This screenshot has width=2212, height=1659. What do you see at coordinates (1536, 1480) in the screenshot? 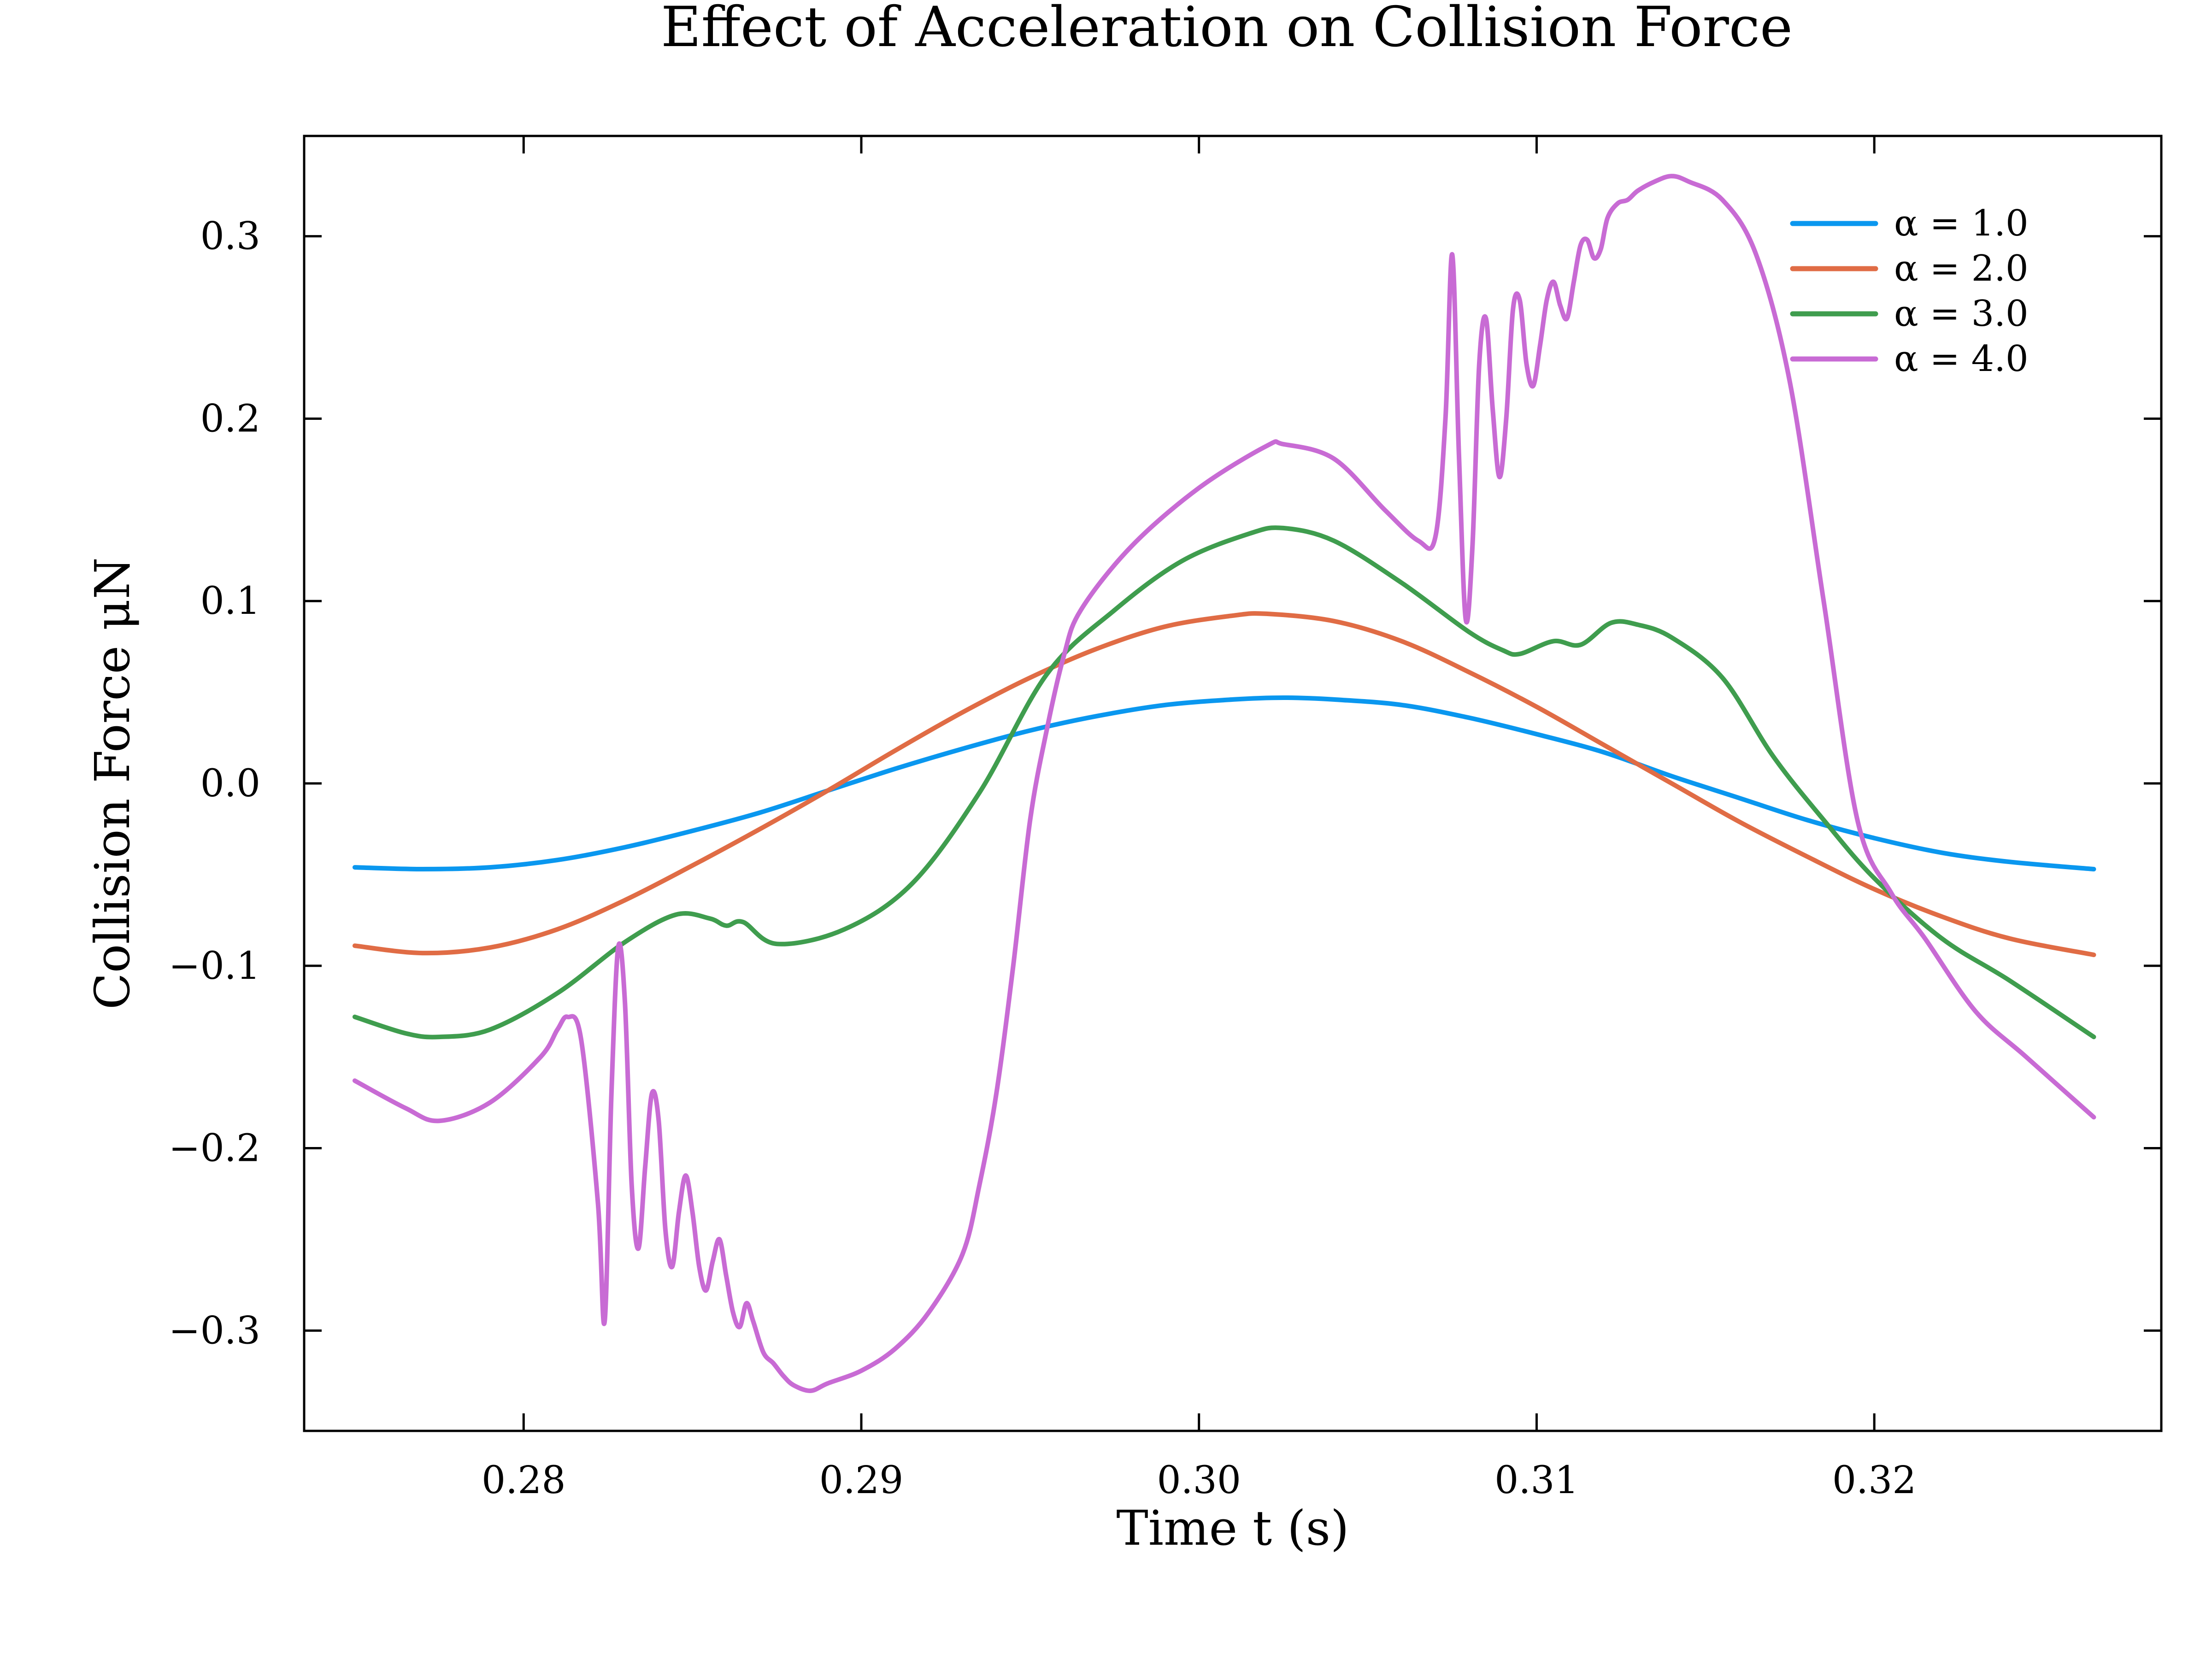
I see `x-tick-label: 0.31` at bounding box center [1536, 1480].